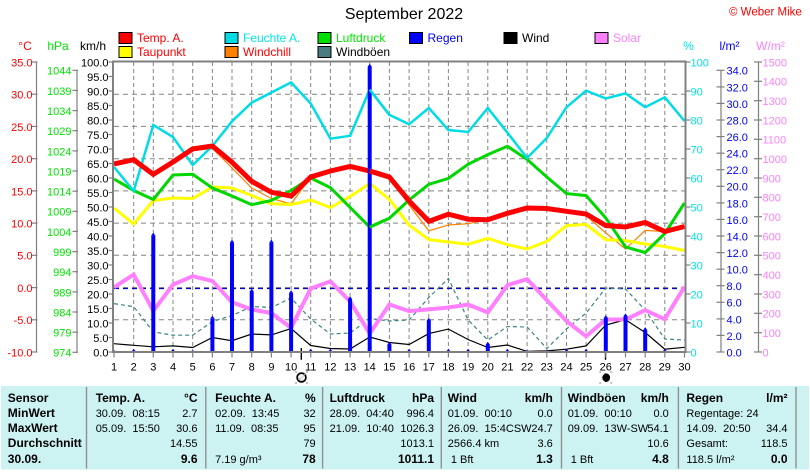  What do you see at coordinates (660, 459) in the screenshot?
I see `svg-text: 4.8` at bounding box center [660, 459].